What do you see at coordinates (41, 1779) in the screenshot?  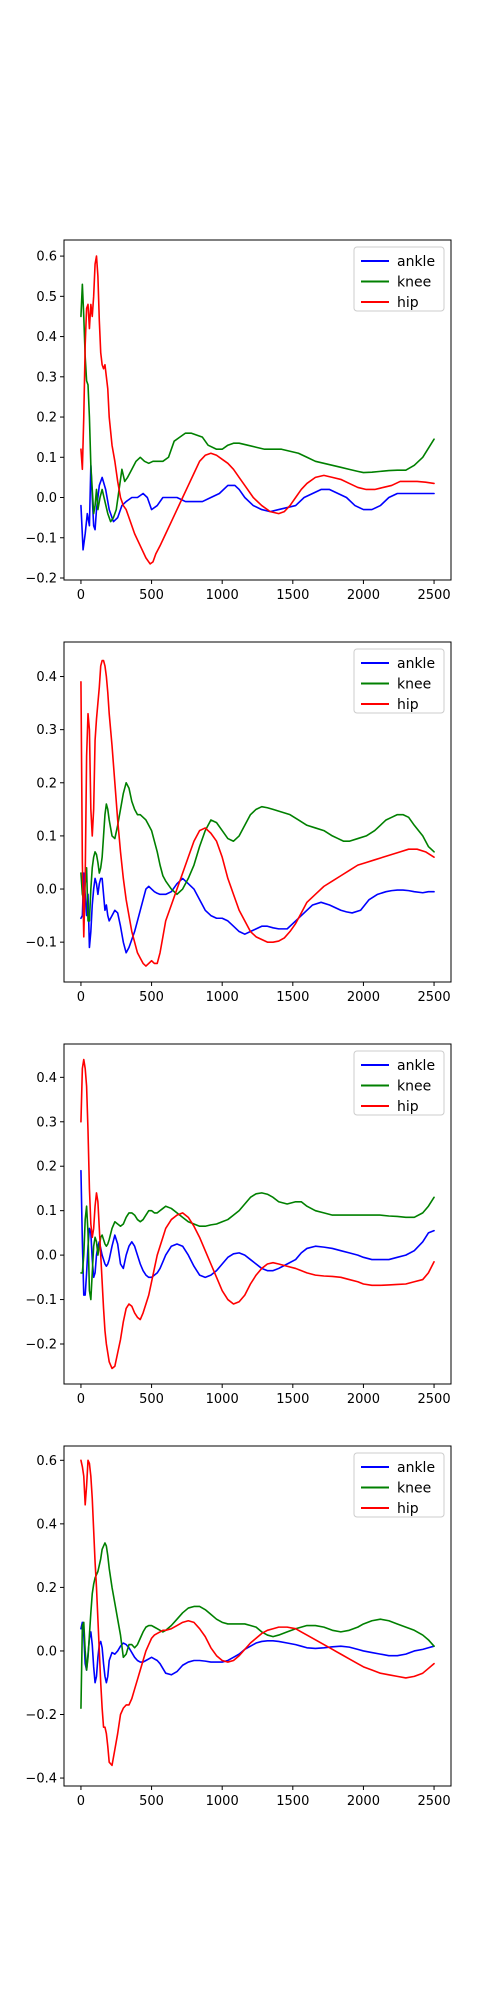 I see `y-tick-label: −0.4` at bounding box center [41, 1779].